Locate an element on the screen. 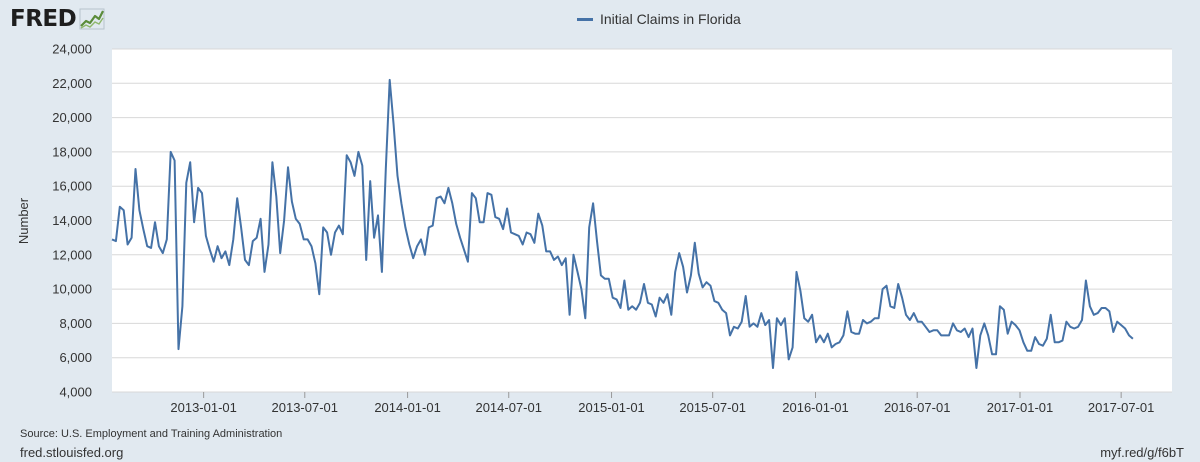 Image resolution: width=1200 pixels, height=462 pixels. y-tick-label: 20,000 is located at coordinates (72, 117).